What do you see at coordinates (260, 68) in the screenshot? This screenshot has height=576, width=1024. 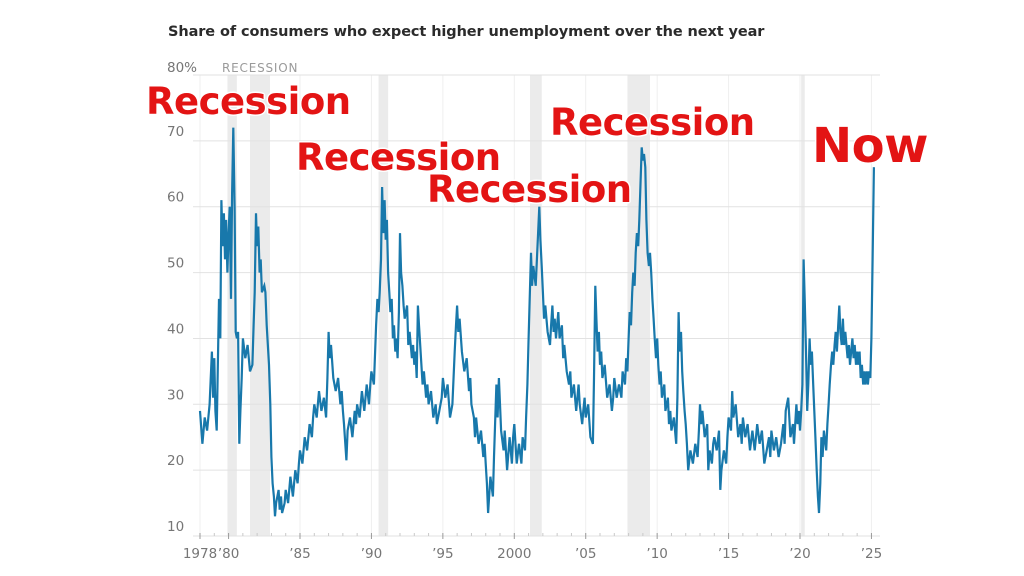 I see `recession-caption: RECESSION` at bounding box center [260, 68].